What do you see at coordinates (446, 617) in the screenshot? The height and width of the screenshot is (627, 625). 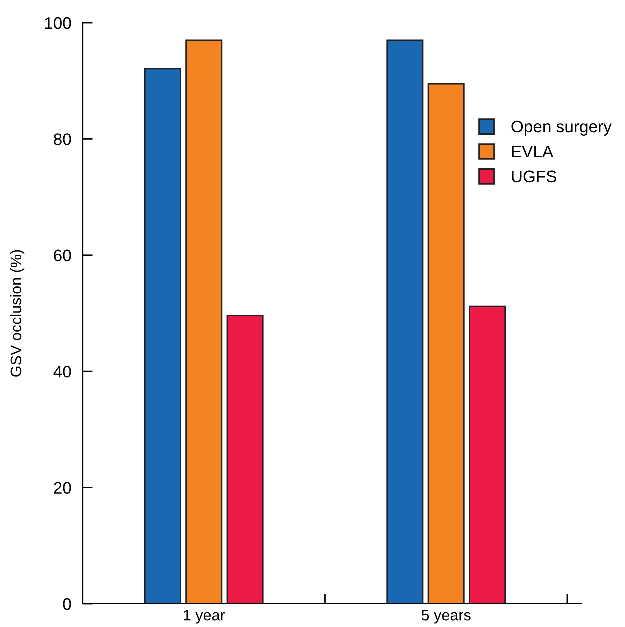 I see `x-tick-label: 5 years` at bounding box center [446, 617].